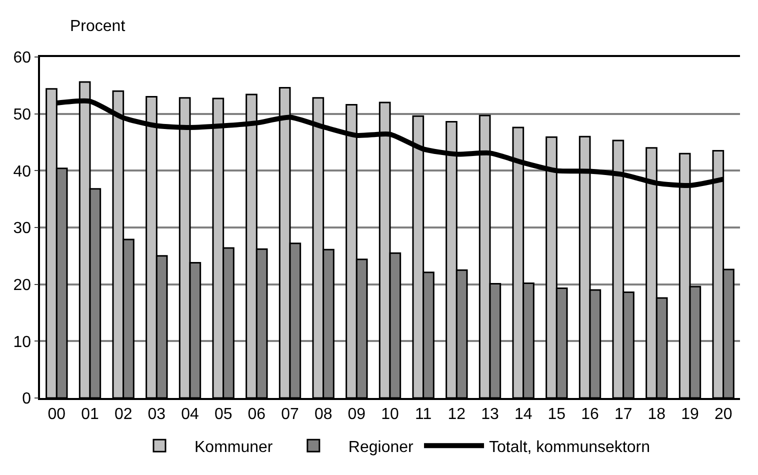  What do you see at coordinates (123, 414) in the screenshot?
I see `x-tick-label: 02` at bounding box center [123, 414].